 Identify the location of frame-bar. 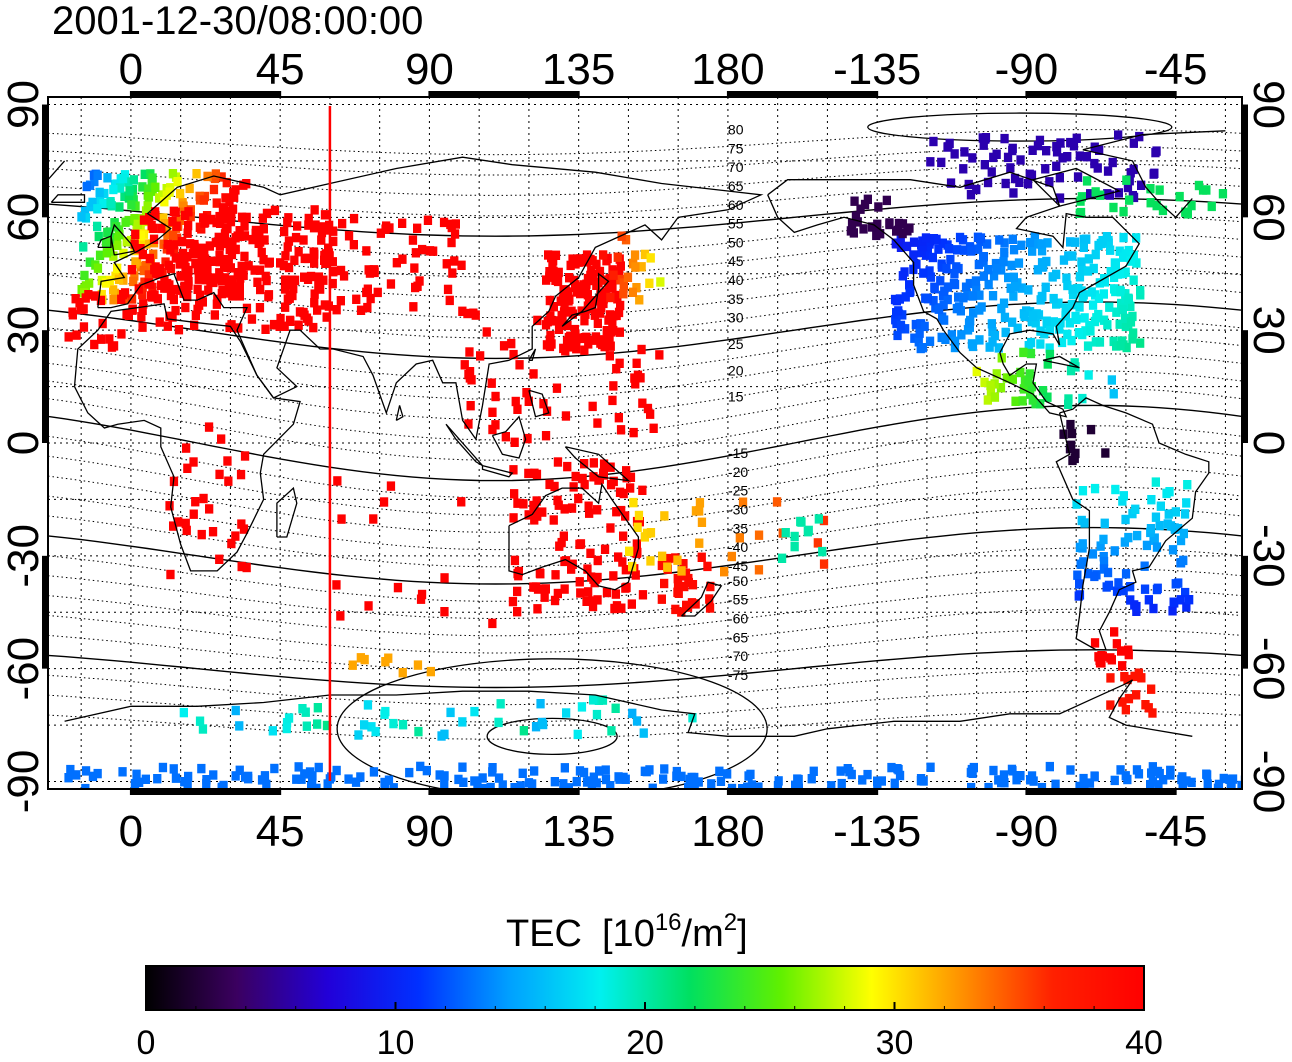
(45, 612).